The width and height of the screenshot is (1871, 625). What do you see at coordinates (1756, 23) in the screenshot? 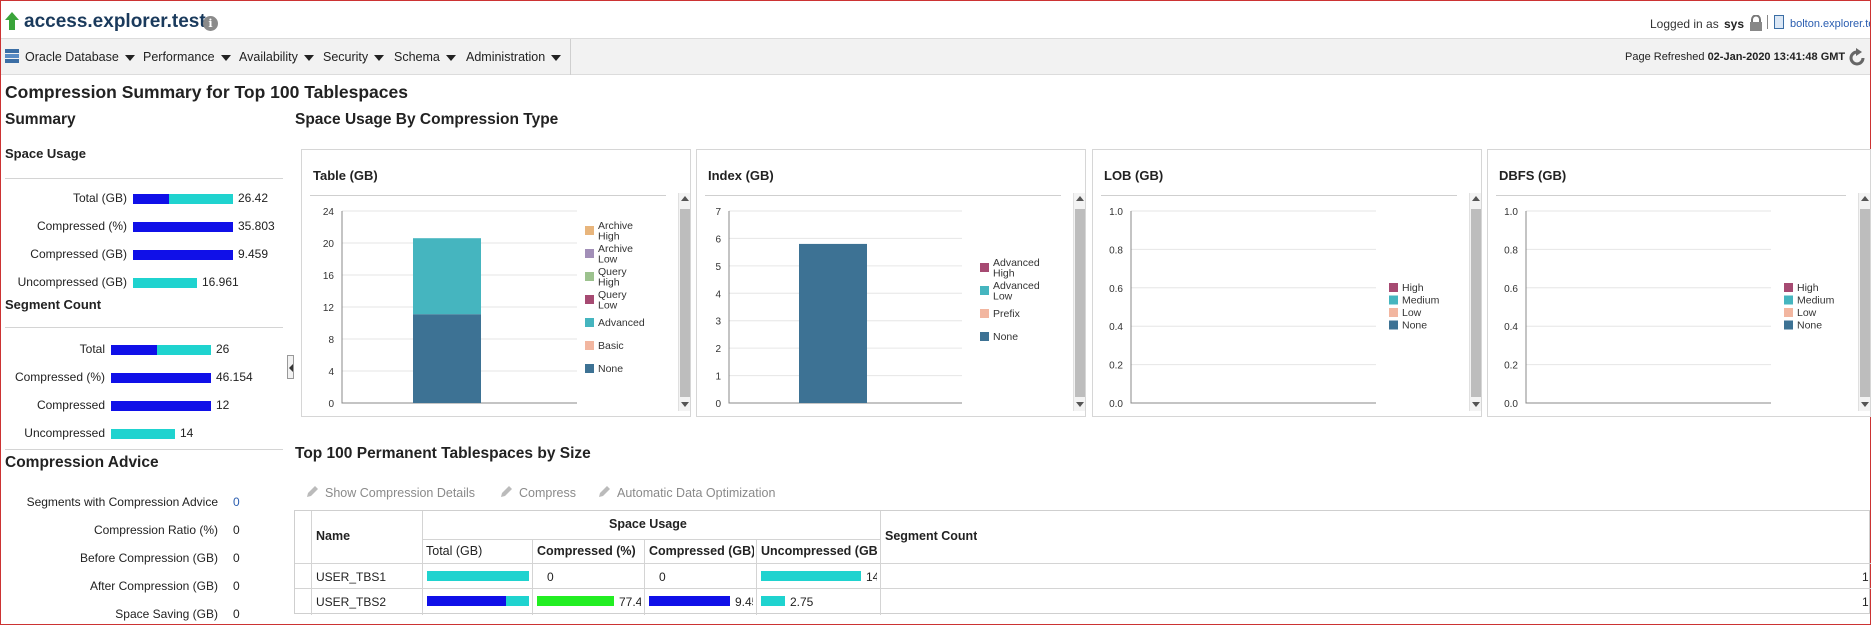
I see `lock-icon` at bounding box center [1756, 23].